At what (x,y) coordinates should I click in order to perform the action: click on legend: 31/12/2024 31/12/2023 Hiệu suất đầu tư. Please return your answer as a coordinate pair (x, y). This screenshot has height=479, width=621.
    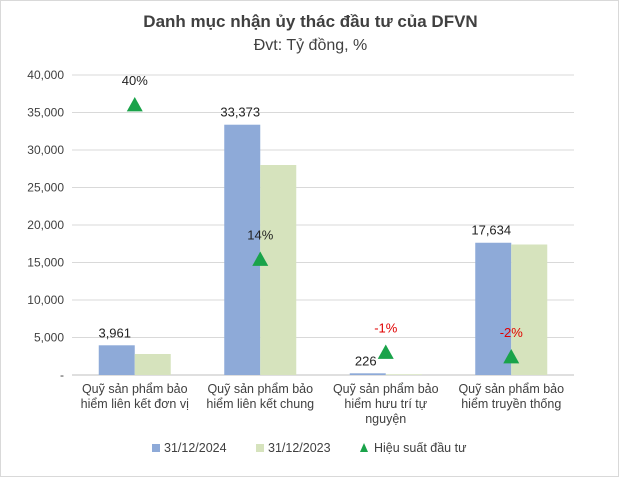
    Looking at the image, I should click on (309, 448).